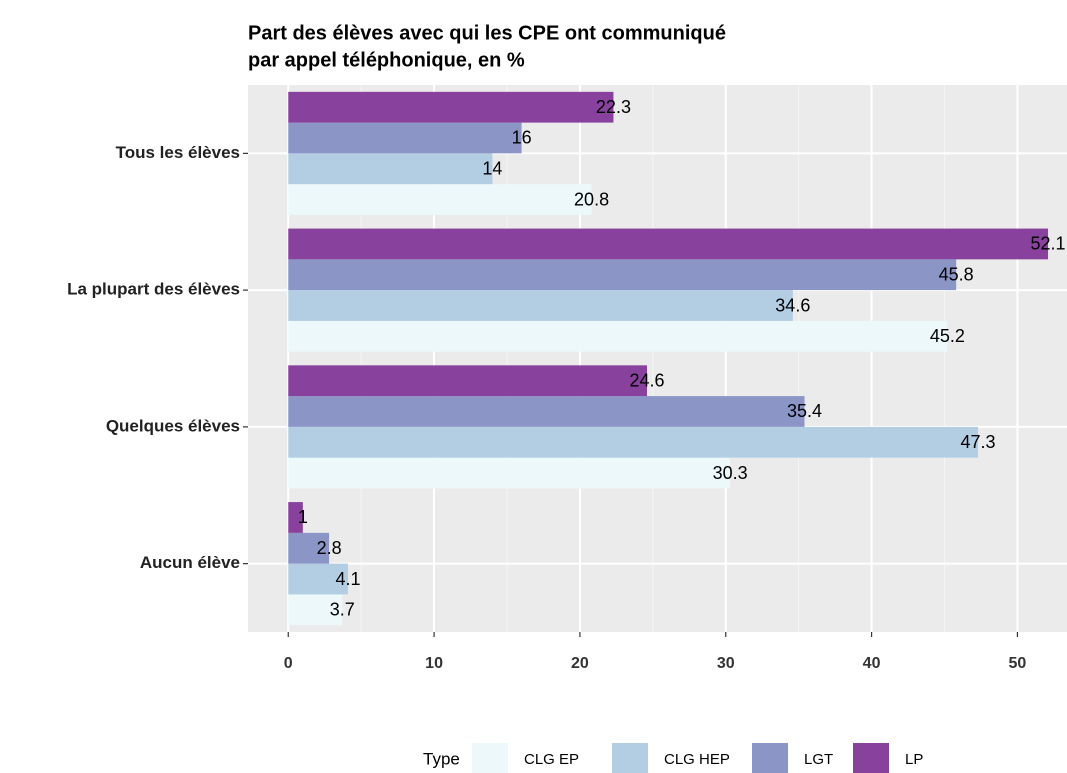 The height and width of the screenshot is (773, 1067). I want to click on legend-title: Type, so click(441, 758).